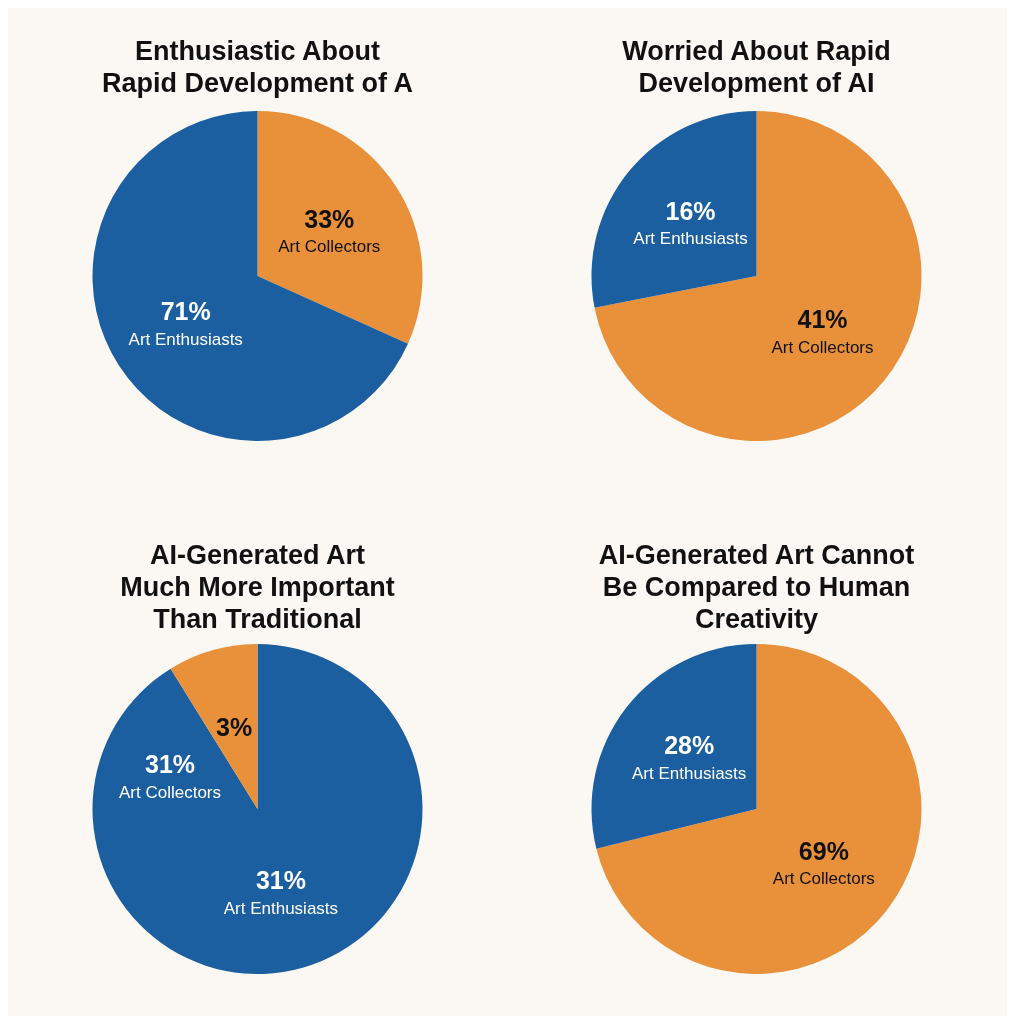 This screenshot has height=1024, width=1015. What do you see at coordinates (257, 67) in the screenshot?
I see `chart-title: Enthusiastic About Rapid Development of A` at bounding box center [257, 67].